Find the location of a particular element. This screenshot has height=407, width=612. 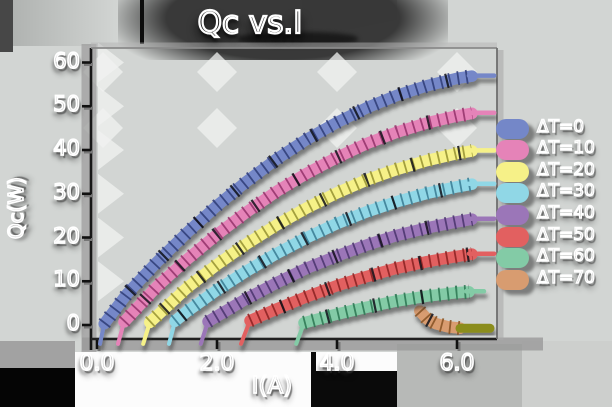

top-left-gradient-artifact is located at coordinates (65, 23).